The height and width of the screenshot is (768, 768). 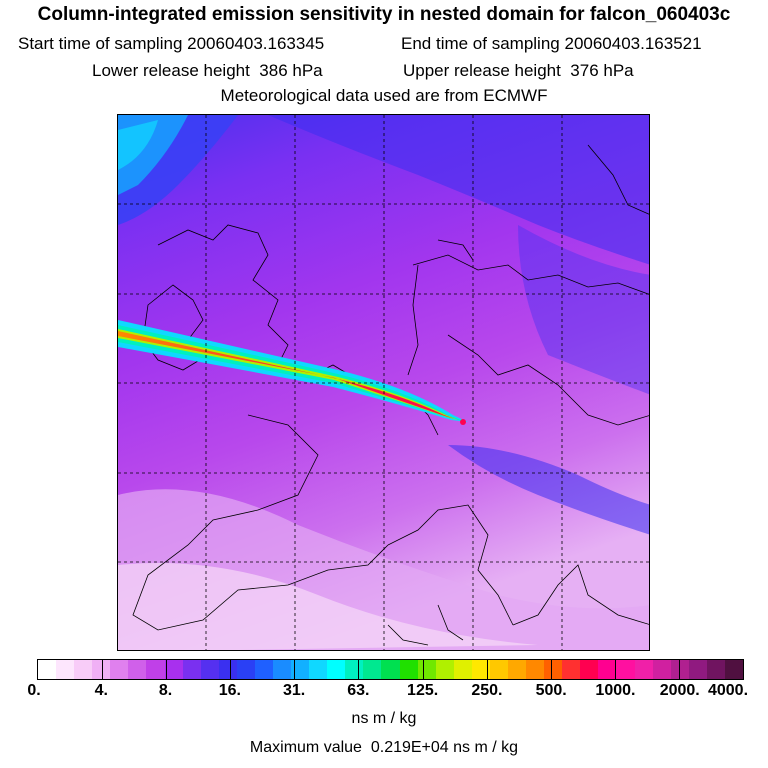 I want to click on end-time-value: 20060403.163521, so click(x=633, y=43).